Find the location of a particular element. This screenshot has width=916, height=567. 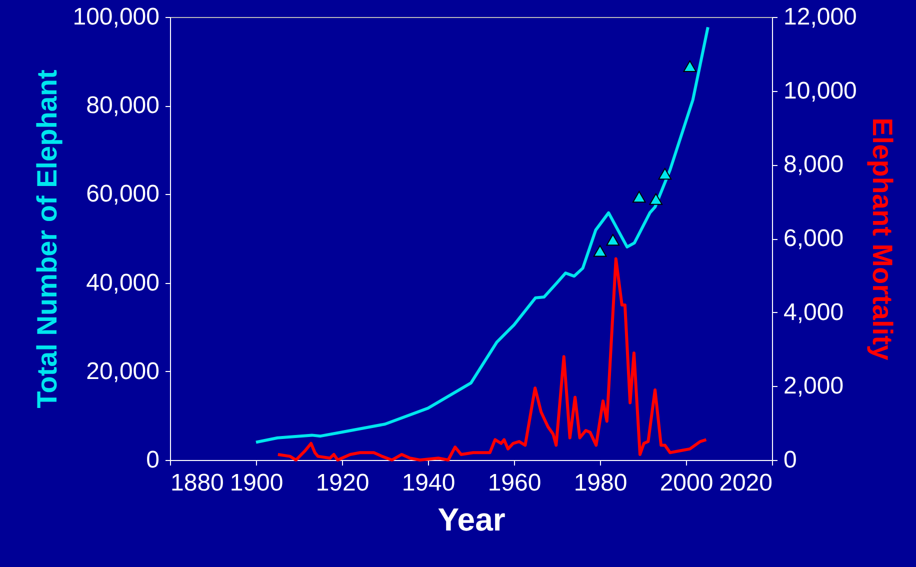

y2-tick-label: 0 is located at coordinates (790, 460).